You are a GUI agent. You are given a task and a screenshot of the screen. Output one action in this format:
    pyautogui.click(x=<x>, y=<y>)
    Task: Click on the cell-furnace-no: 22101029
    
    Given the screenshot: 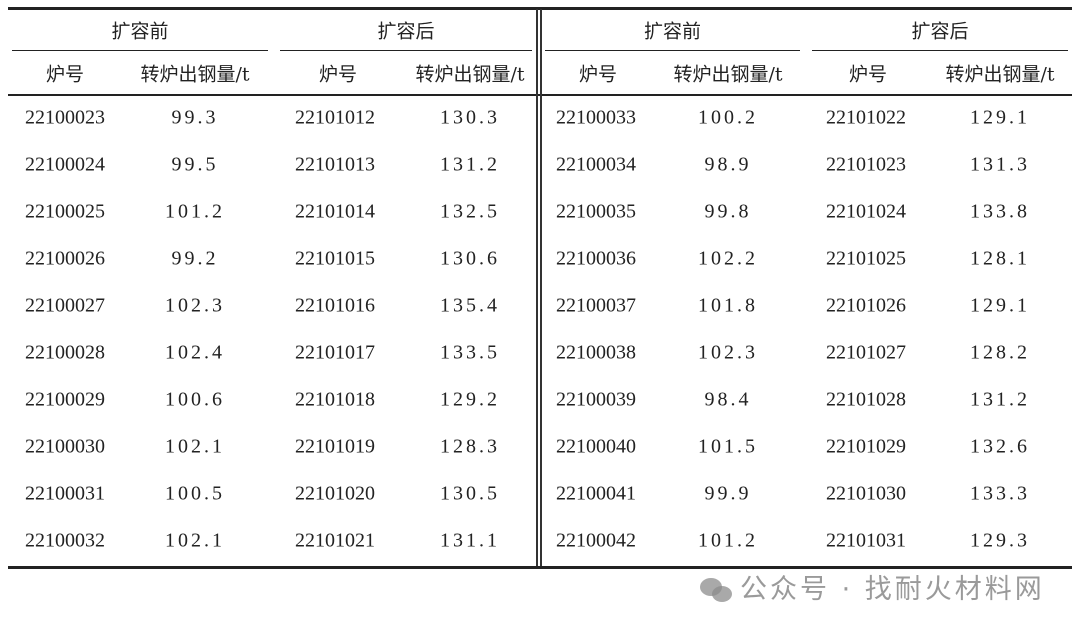 What is the action you would take?
    pyautogui.click(x=866, y=446)
    